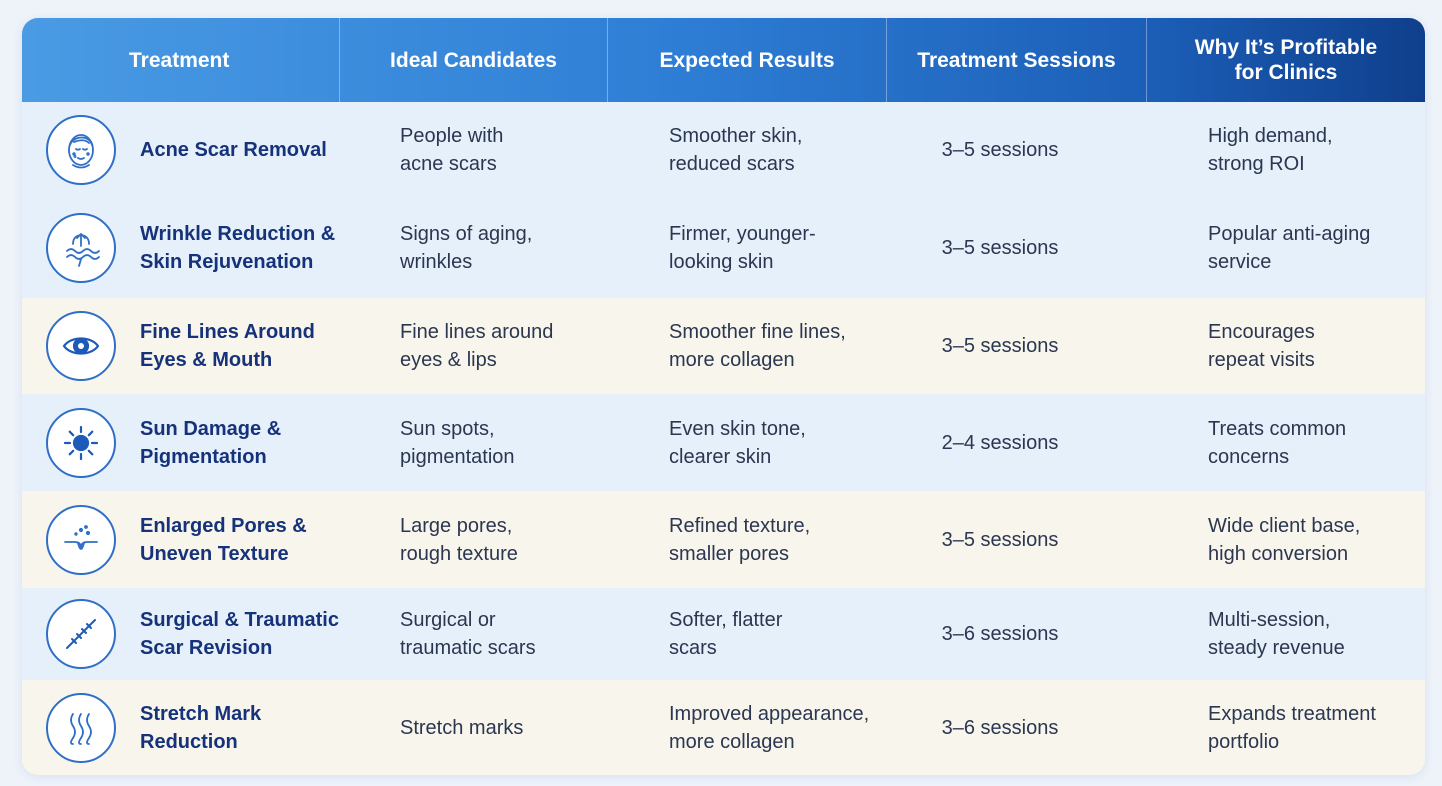 The width and height of the screenshot is (1442, 786). What do you see at coordinates (223, 539) in the screenshot?
I see `treatment-name: Enlarged Pores & Uneven Texture` at bounding box center [223, 539].